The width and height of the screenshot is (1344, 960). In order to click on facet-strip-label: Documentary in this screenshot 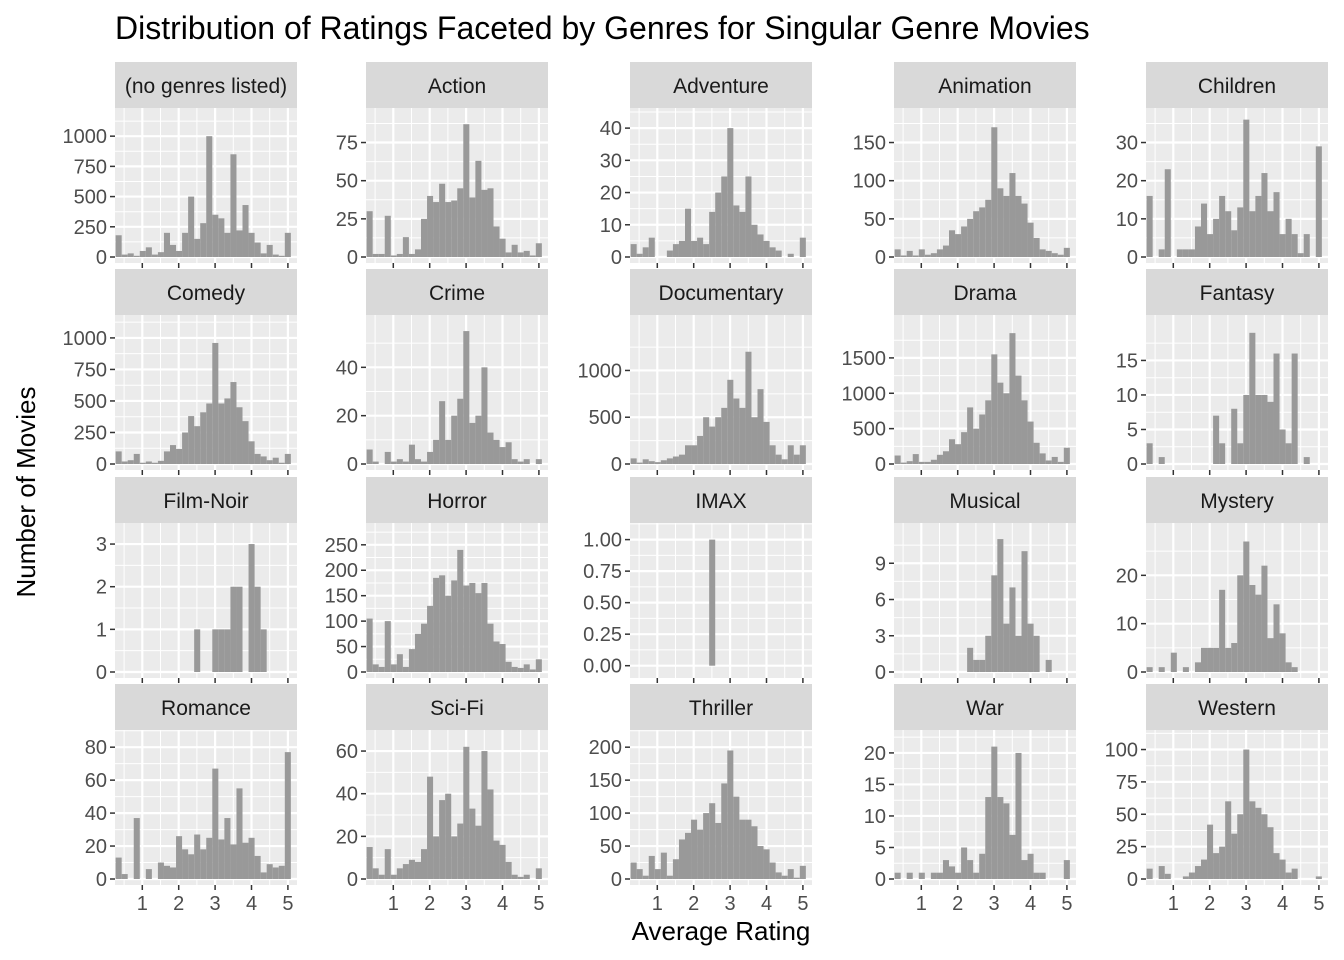, I will do `click(721, 293)`.